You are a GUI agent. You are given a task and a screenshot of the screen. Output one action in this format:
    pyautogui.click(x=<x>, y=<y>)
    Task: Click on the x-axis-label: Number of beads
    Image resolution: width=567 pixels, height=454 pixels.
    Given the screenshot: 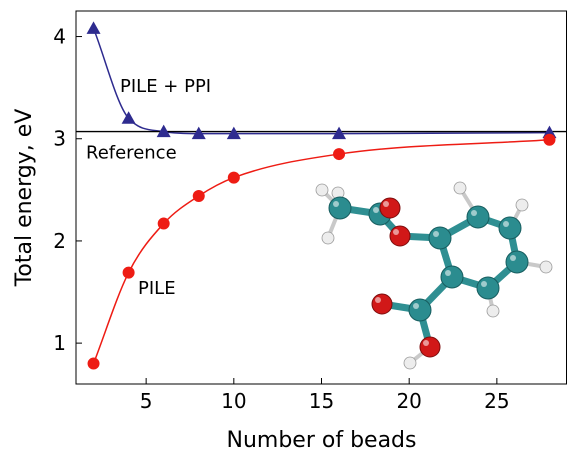 What is the action you would take?
    pyautogui.click(x=322, y=440)
    